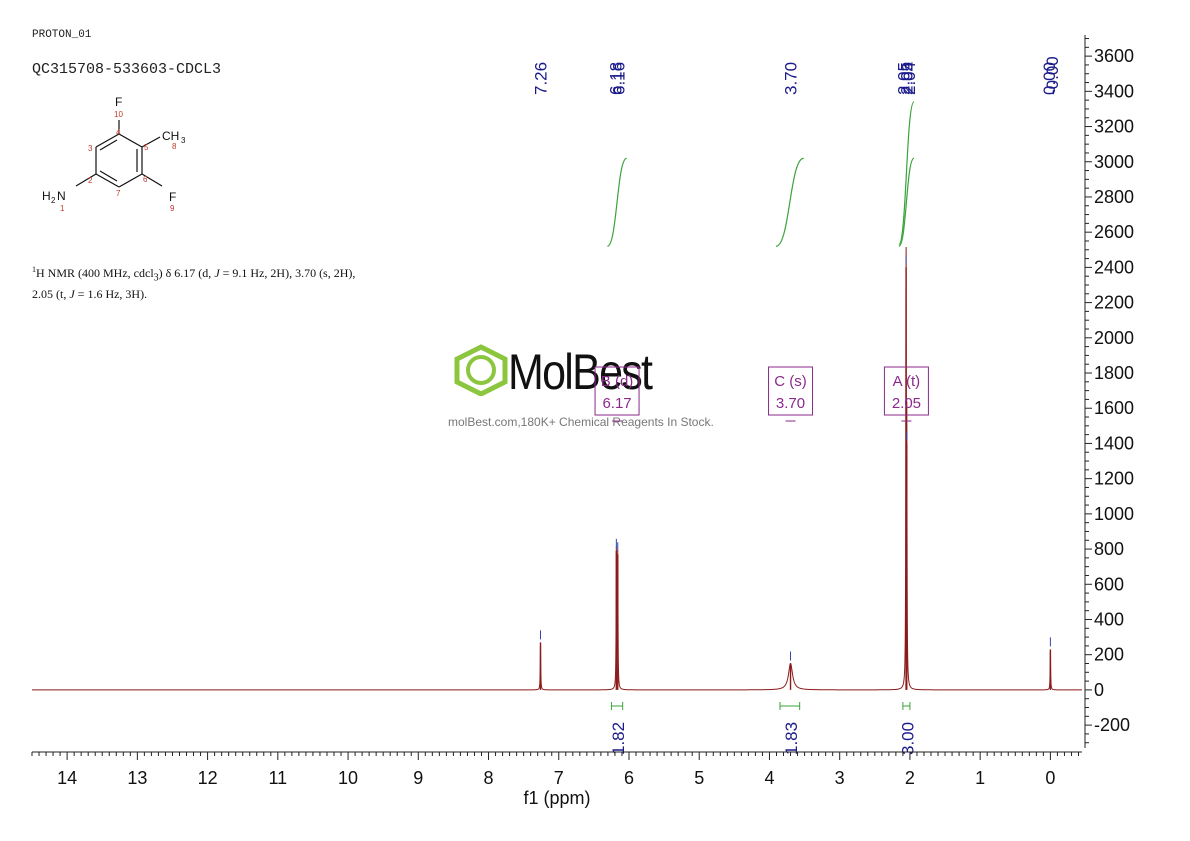 The height and width of the screenshot is (841, 1190). Describe the element at coordinates (617, 381) in the screenshot. I see `multiplet-label: B (d)` at that location.